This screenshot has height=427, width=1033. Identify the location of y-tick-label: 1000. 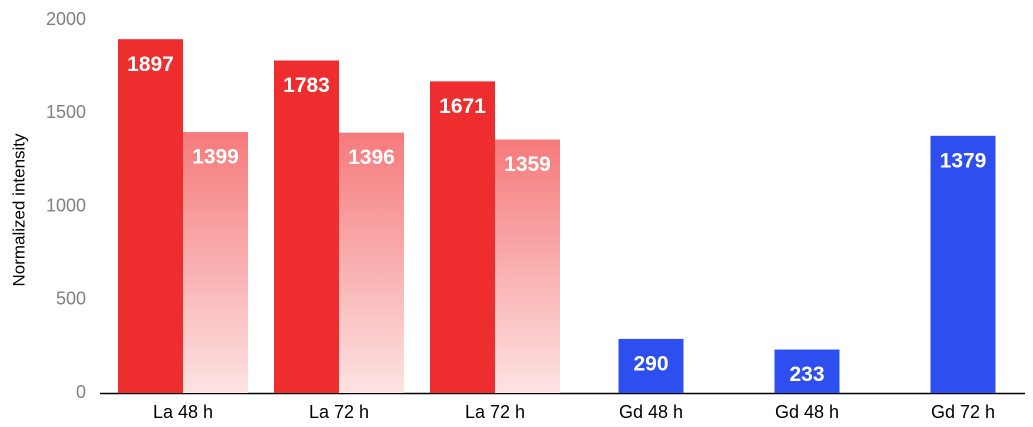
(66, 205).